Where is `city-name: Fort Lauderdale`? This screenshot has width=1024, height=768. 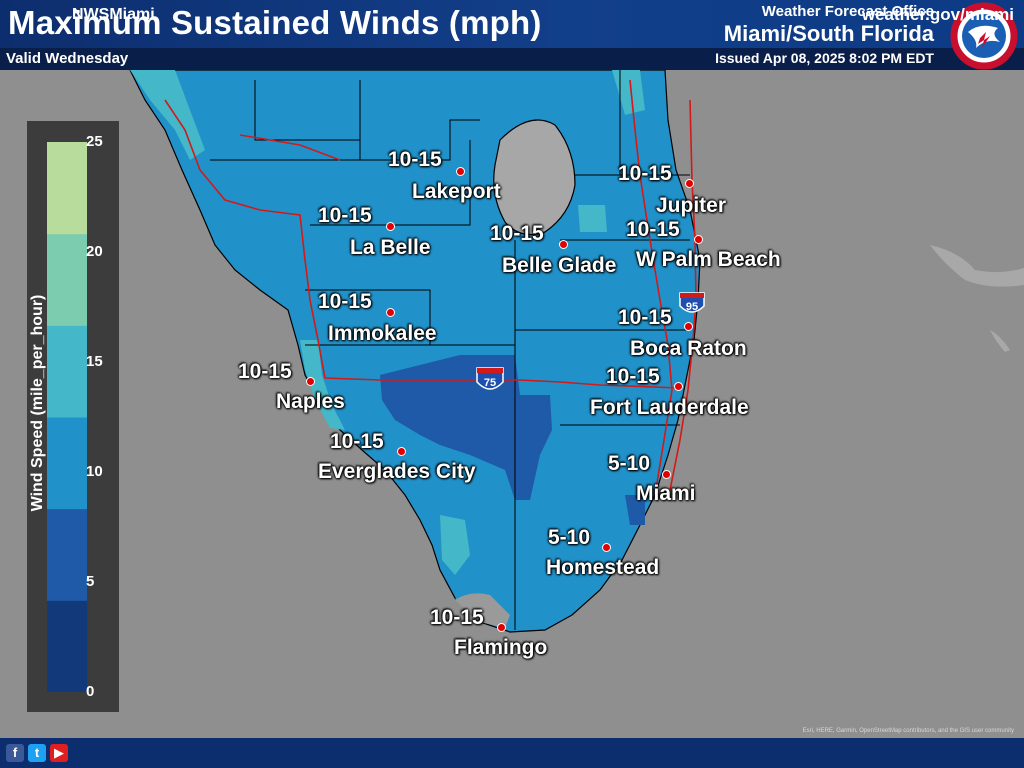
city-name: Fort Lauderdale is located at coordinates (669, 407).